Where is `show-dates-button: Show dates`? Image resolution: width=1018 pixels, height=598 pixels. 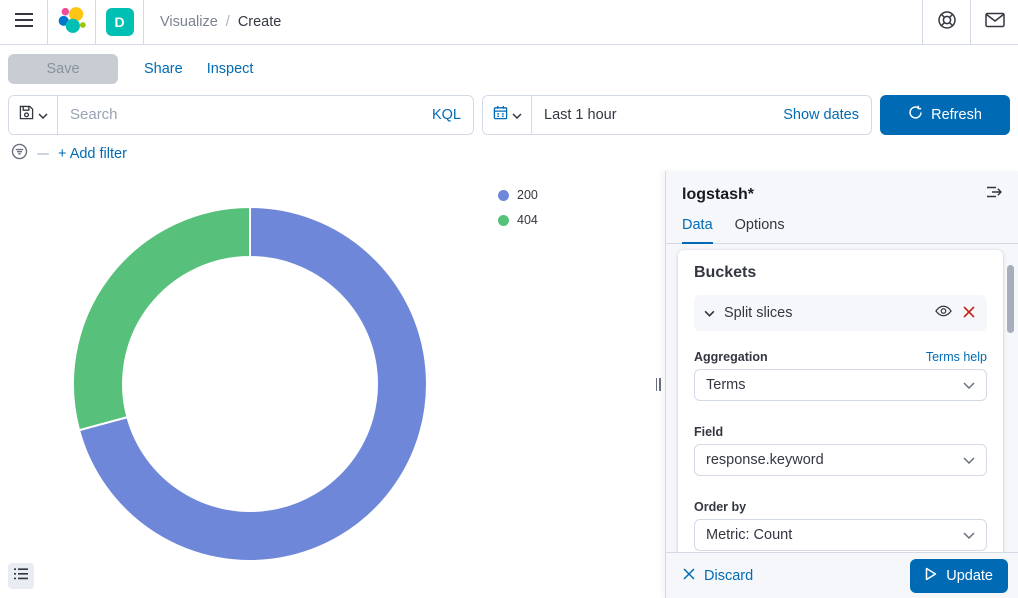 show-dates-button: Show dates is located at coordinates (821, 114).